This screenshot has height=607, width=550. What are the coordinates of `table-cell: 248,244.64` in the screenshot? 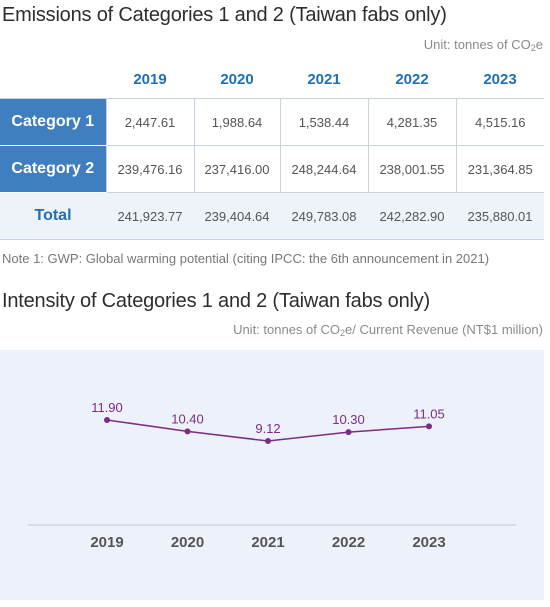 It's located at (323, 169).